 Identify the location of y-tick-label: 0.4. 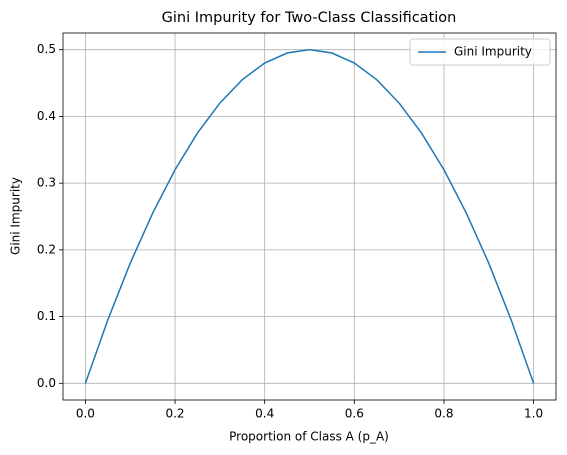
(46, 116).